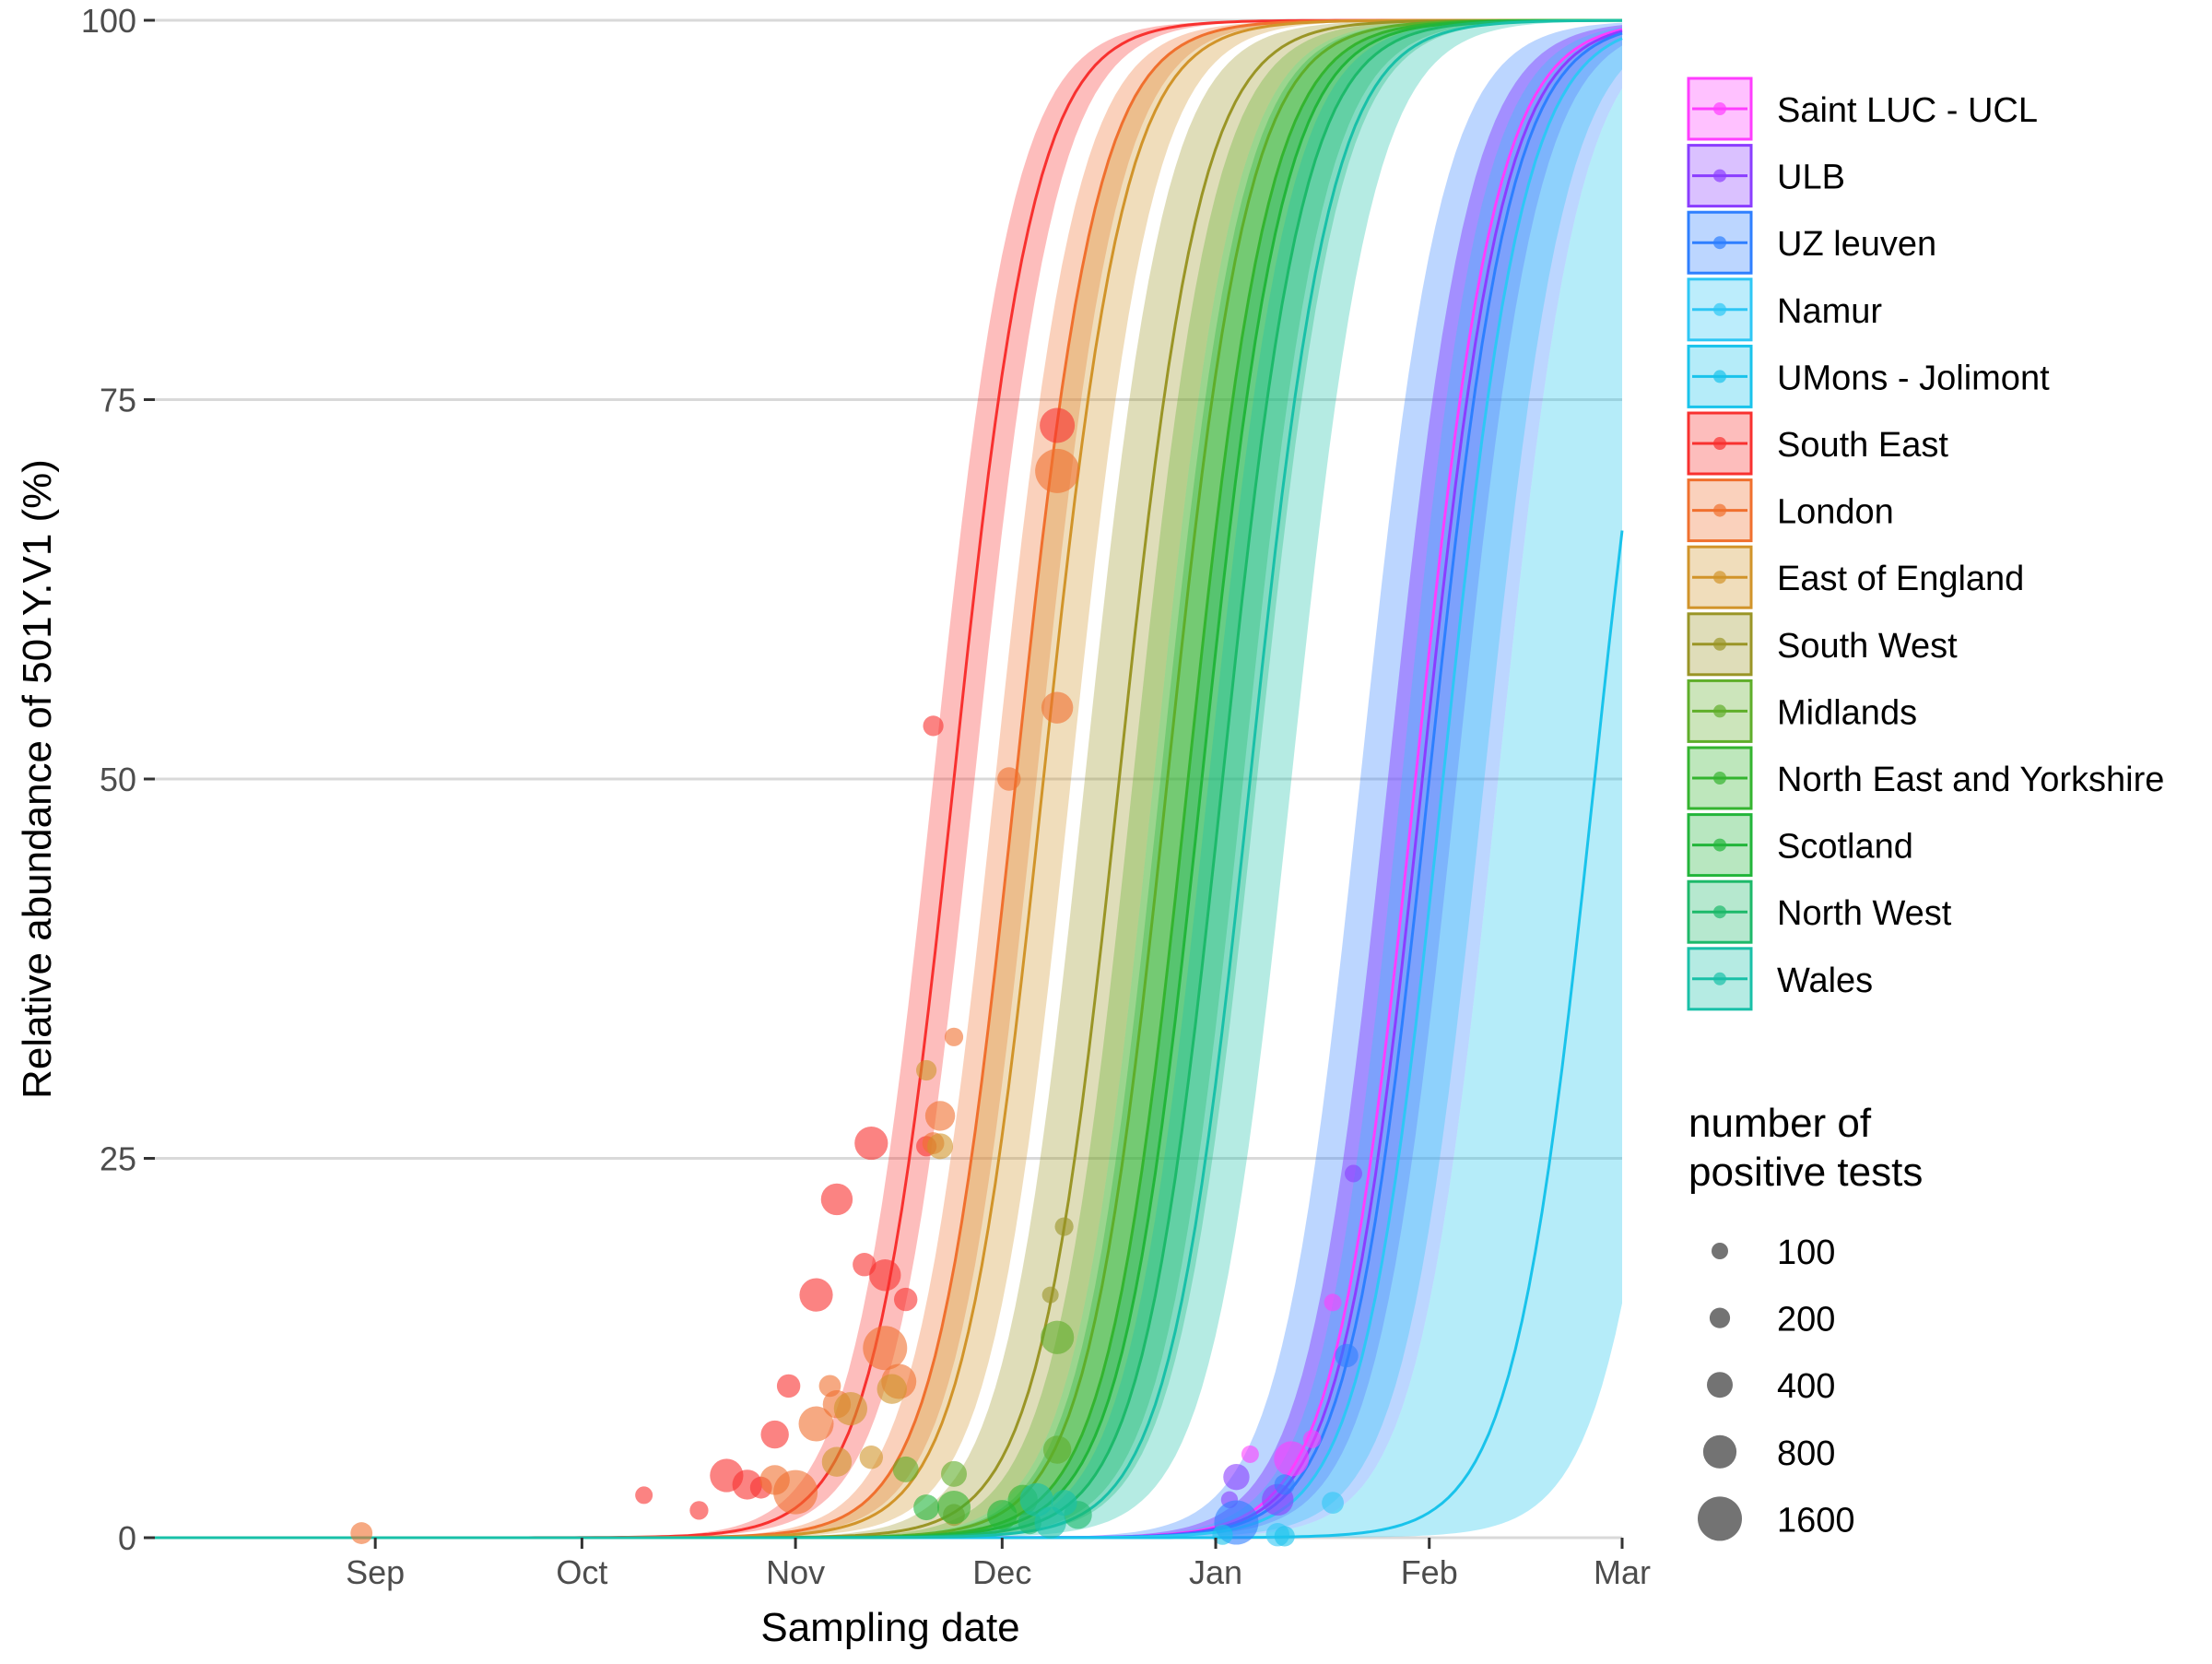  I want to click on legend-label-9: Midlands, so click(1847, 712).